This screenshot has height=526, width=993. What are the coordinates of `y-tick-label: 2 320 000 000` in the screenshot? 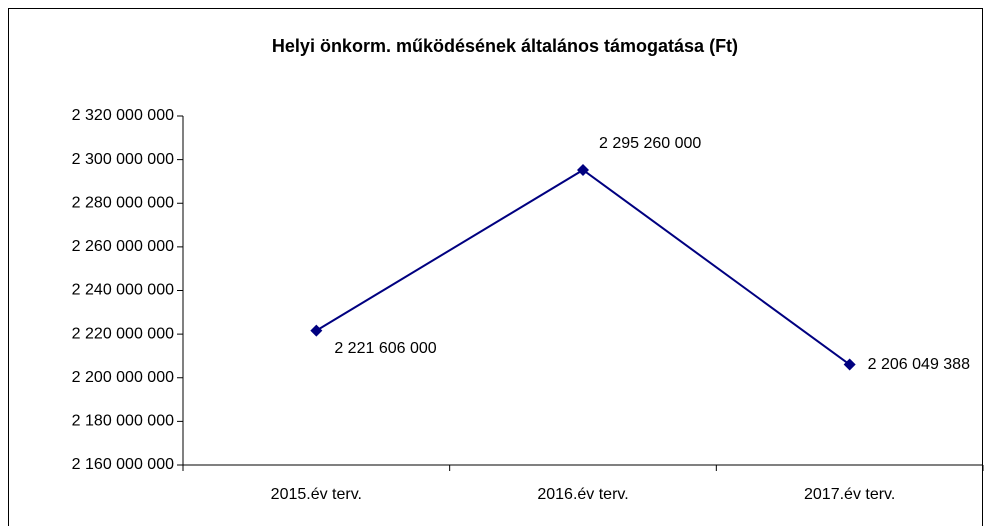 It's located at (123, 115).